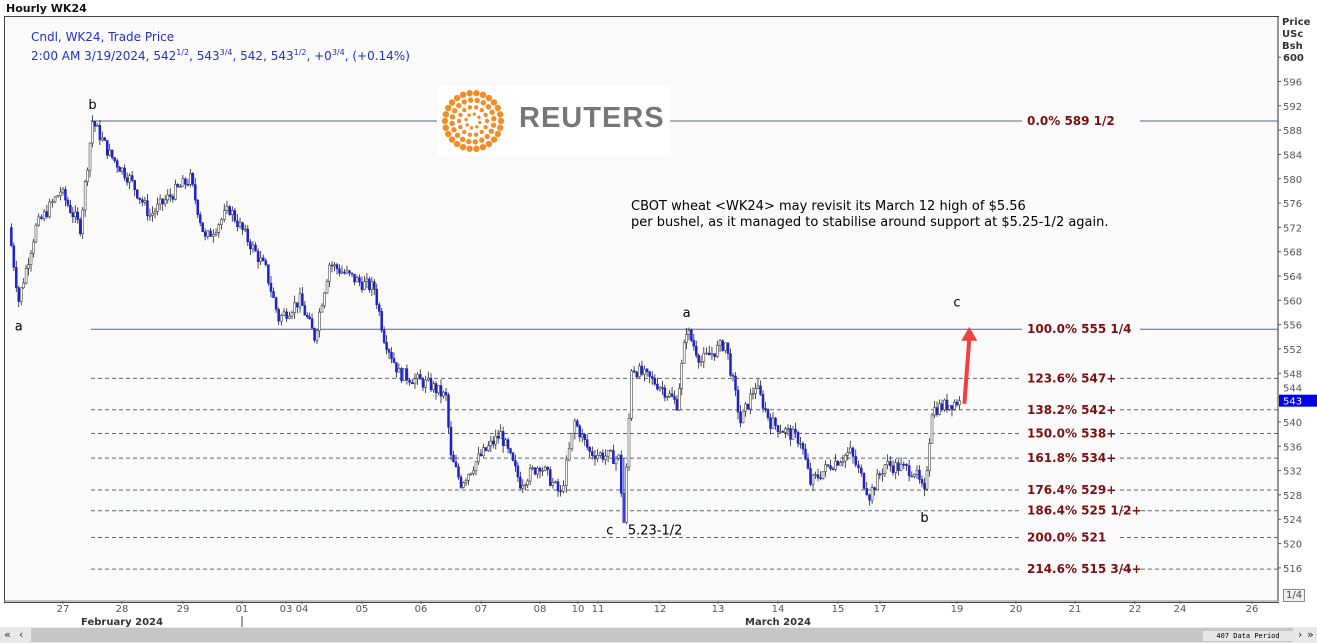  I want to click on fib-level-label: 0.0% 589 1/2, so click(1071, 121).